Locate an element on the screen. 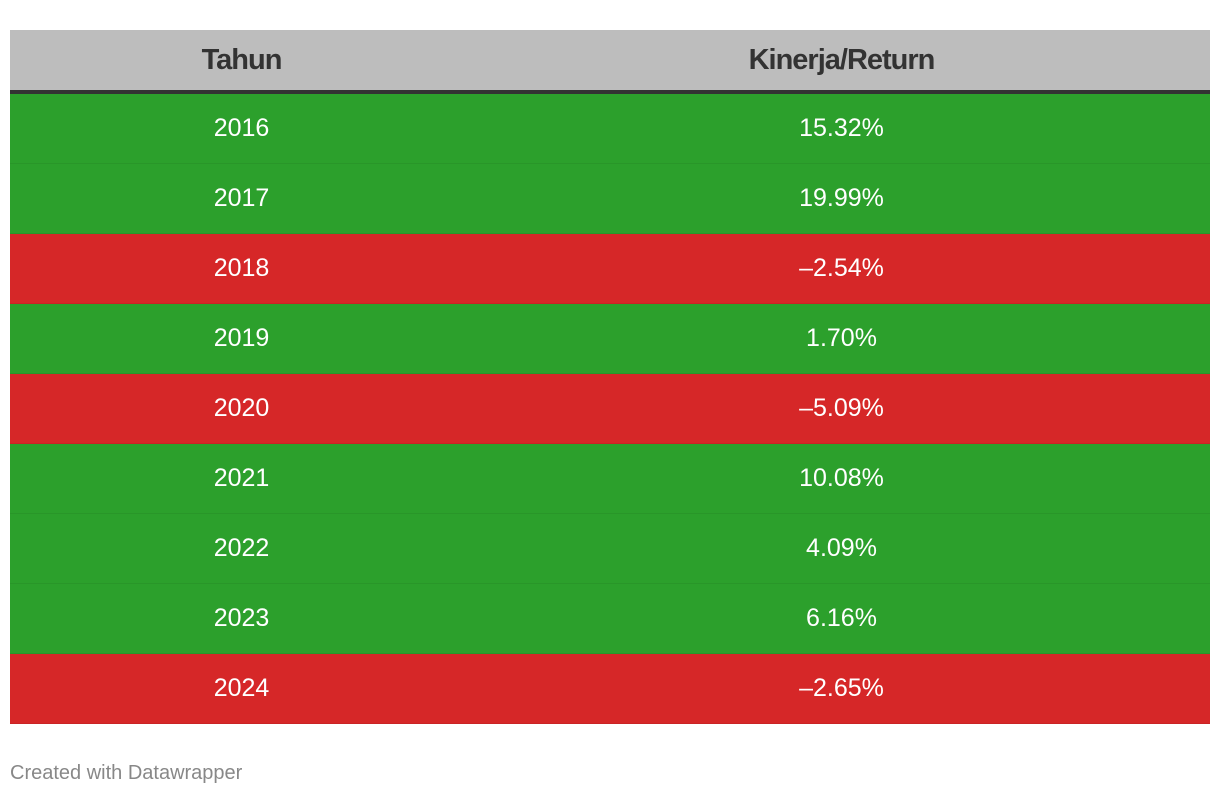  return-cell: 15.32% is located at coordinates (841, 128).